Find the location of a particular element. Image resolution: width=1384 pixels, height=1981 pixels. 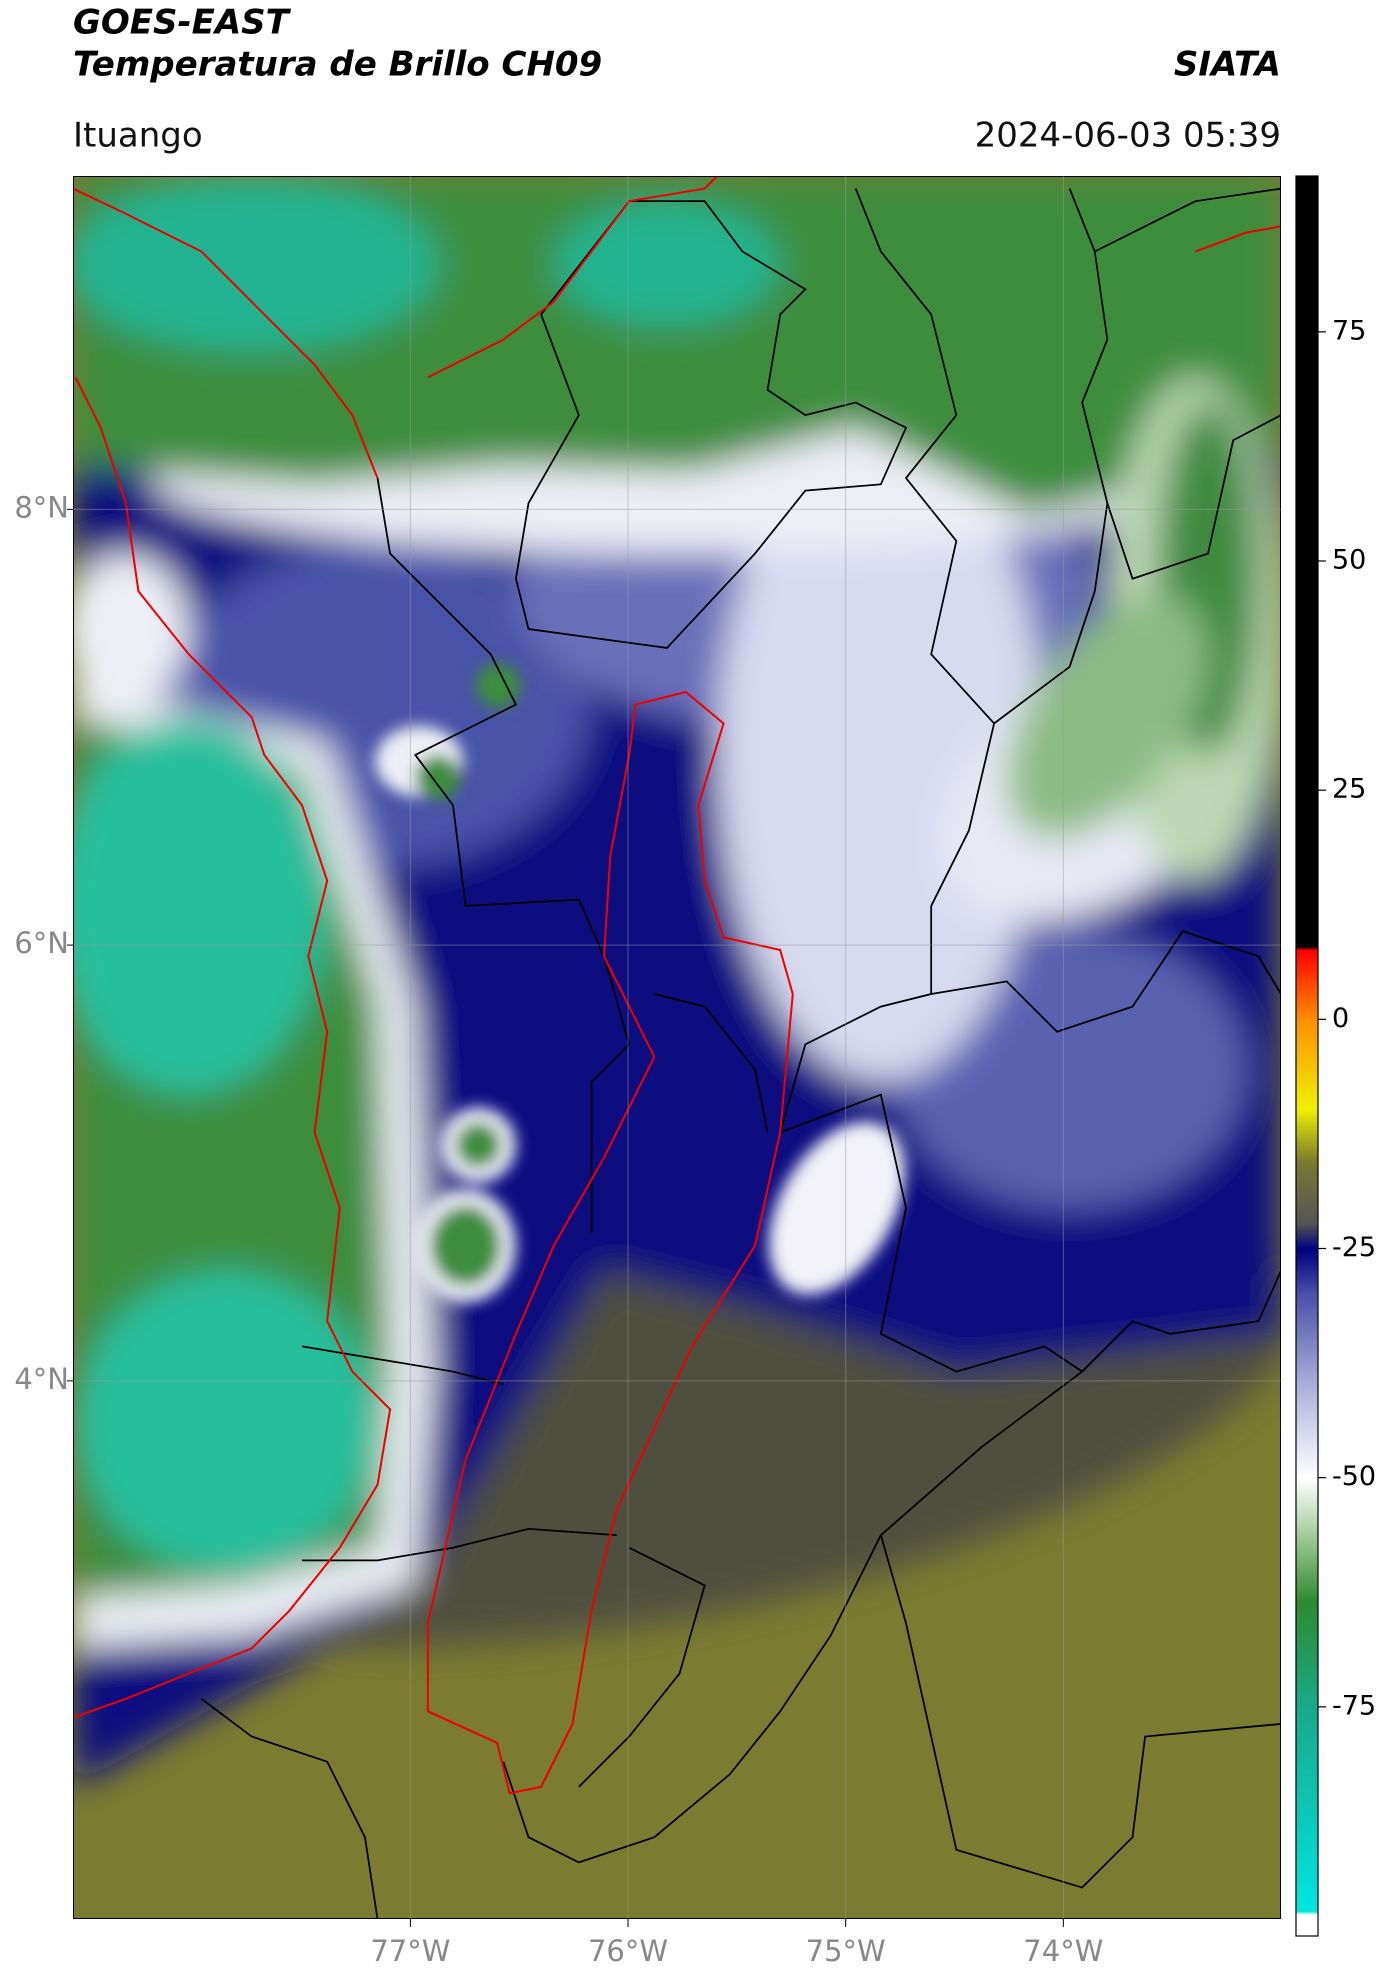

brand: SIATA is located at coordinates (1227, 65).